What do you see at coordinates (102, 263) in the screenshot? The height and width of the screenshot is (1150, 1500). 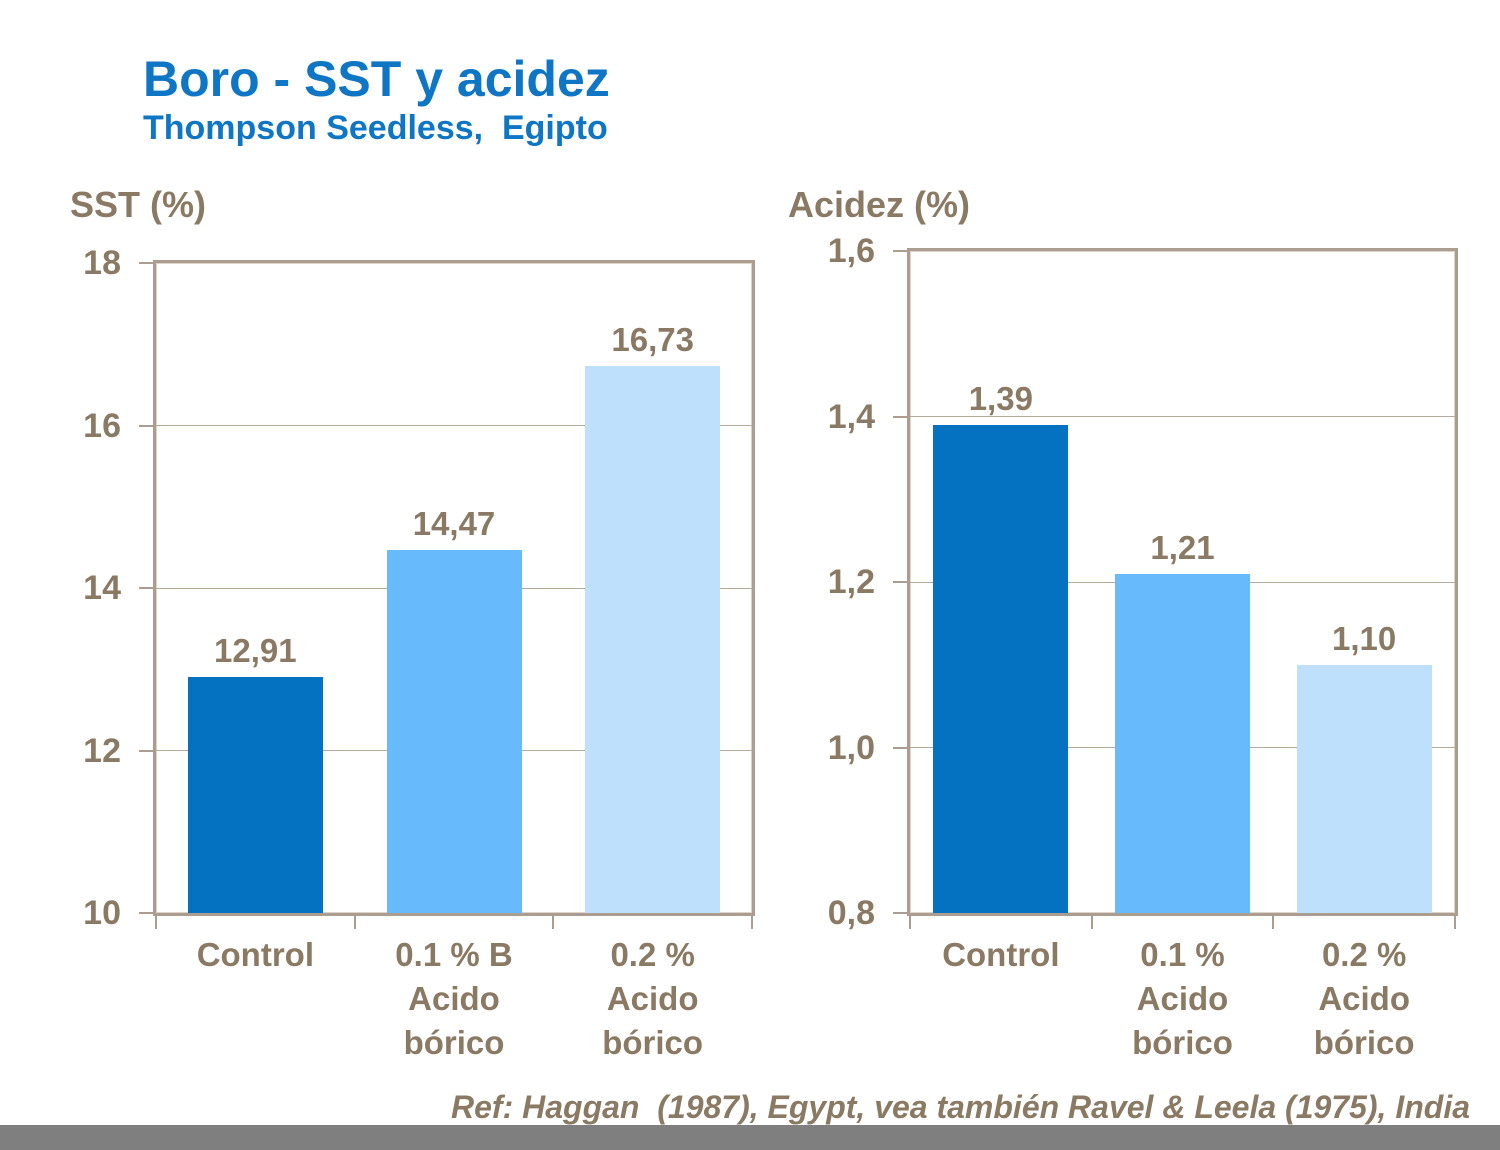 I see `y-axis-tick-label: 18` at bounding box center [102, 263].